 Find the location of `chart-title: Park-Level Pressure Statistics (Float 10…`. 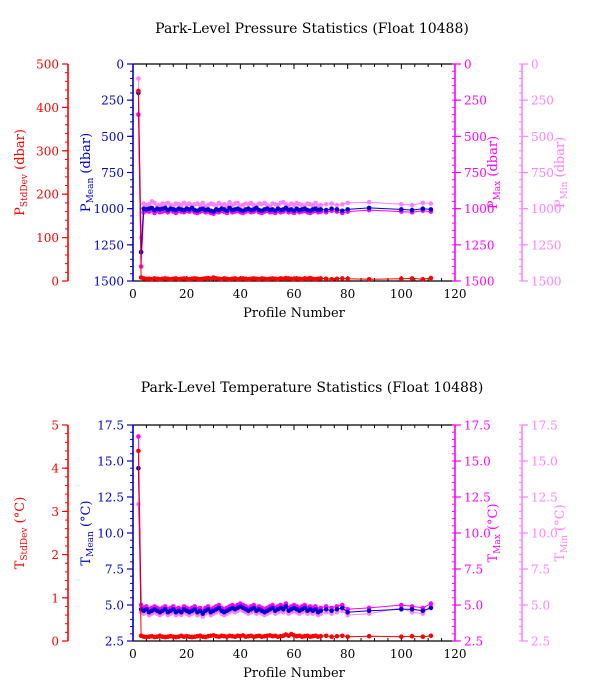

chart-title: Park-Level Pressure Statistics (Float 10… is located at coordinates (312, 29).